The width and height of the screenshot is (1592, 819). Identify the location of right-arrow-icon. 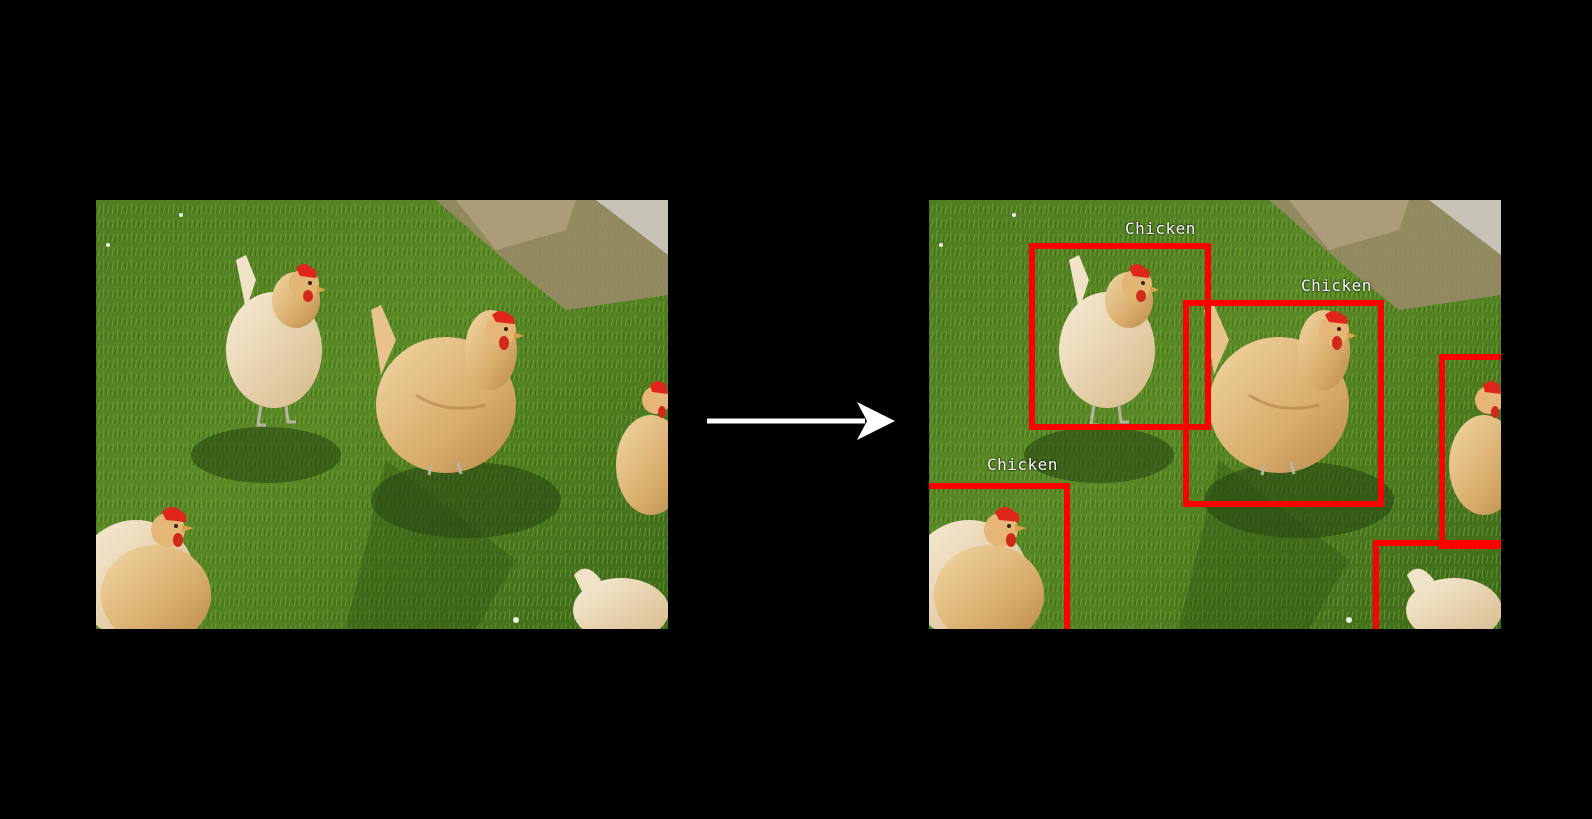
(801, 421).